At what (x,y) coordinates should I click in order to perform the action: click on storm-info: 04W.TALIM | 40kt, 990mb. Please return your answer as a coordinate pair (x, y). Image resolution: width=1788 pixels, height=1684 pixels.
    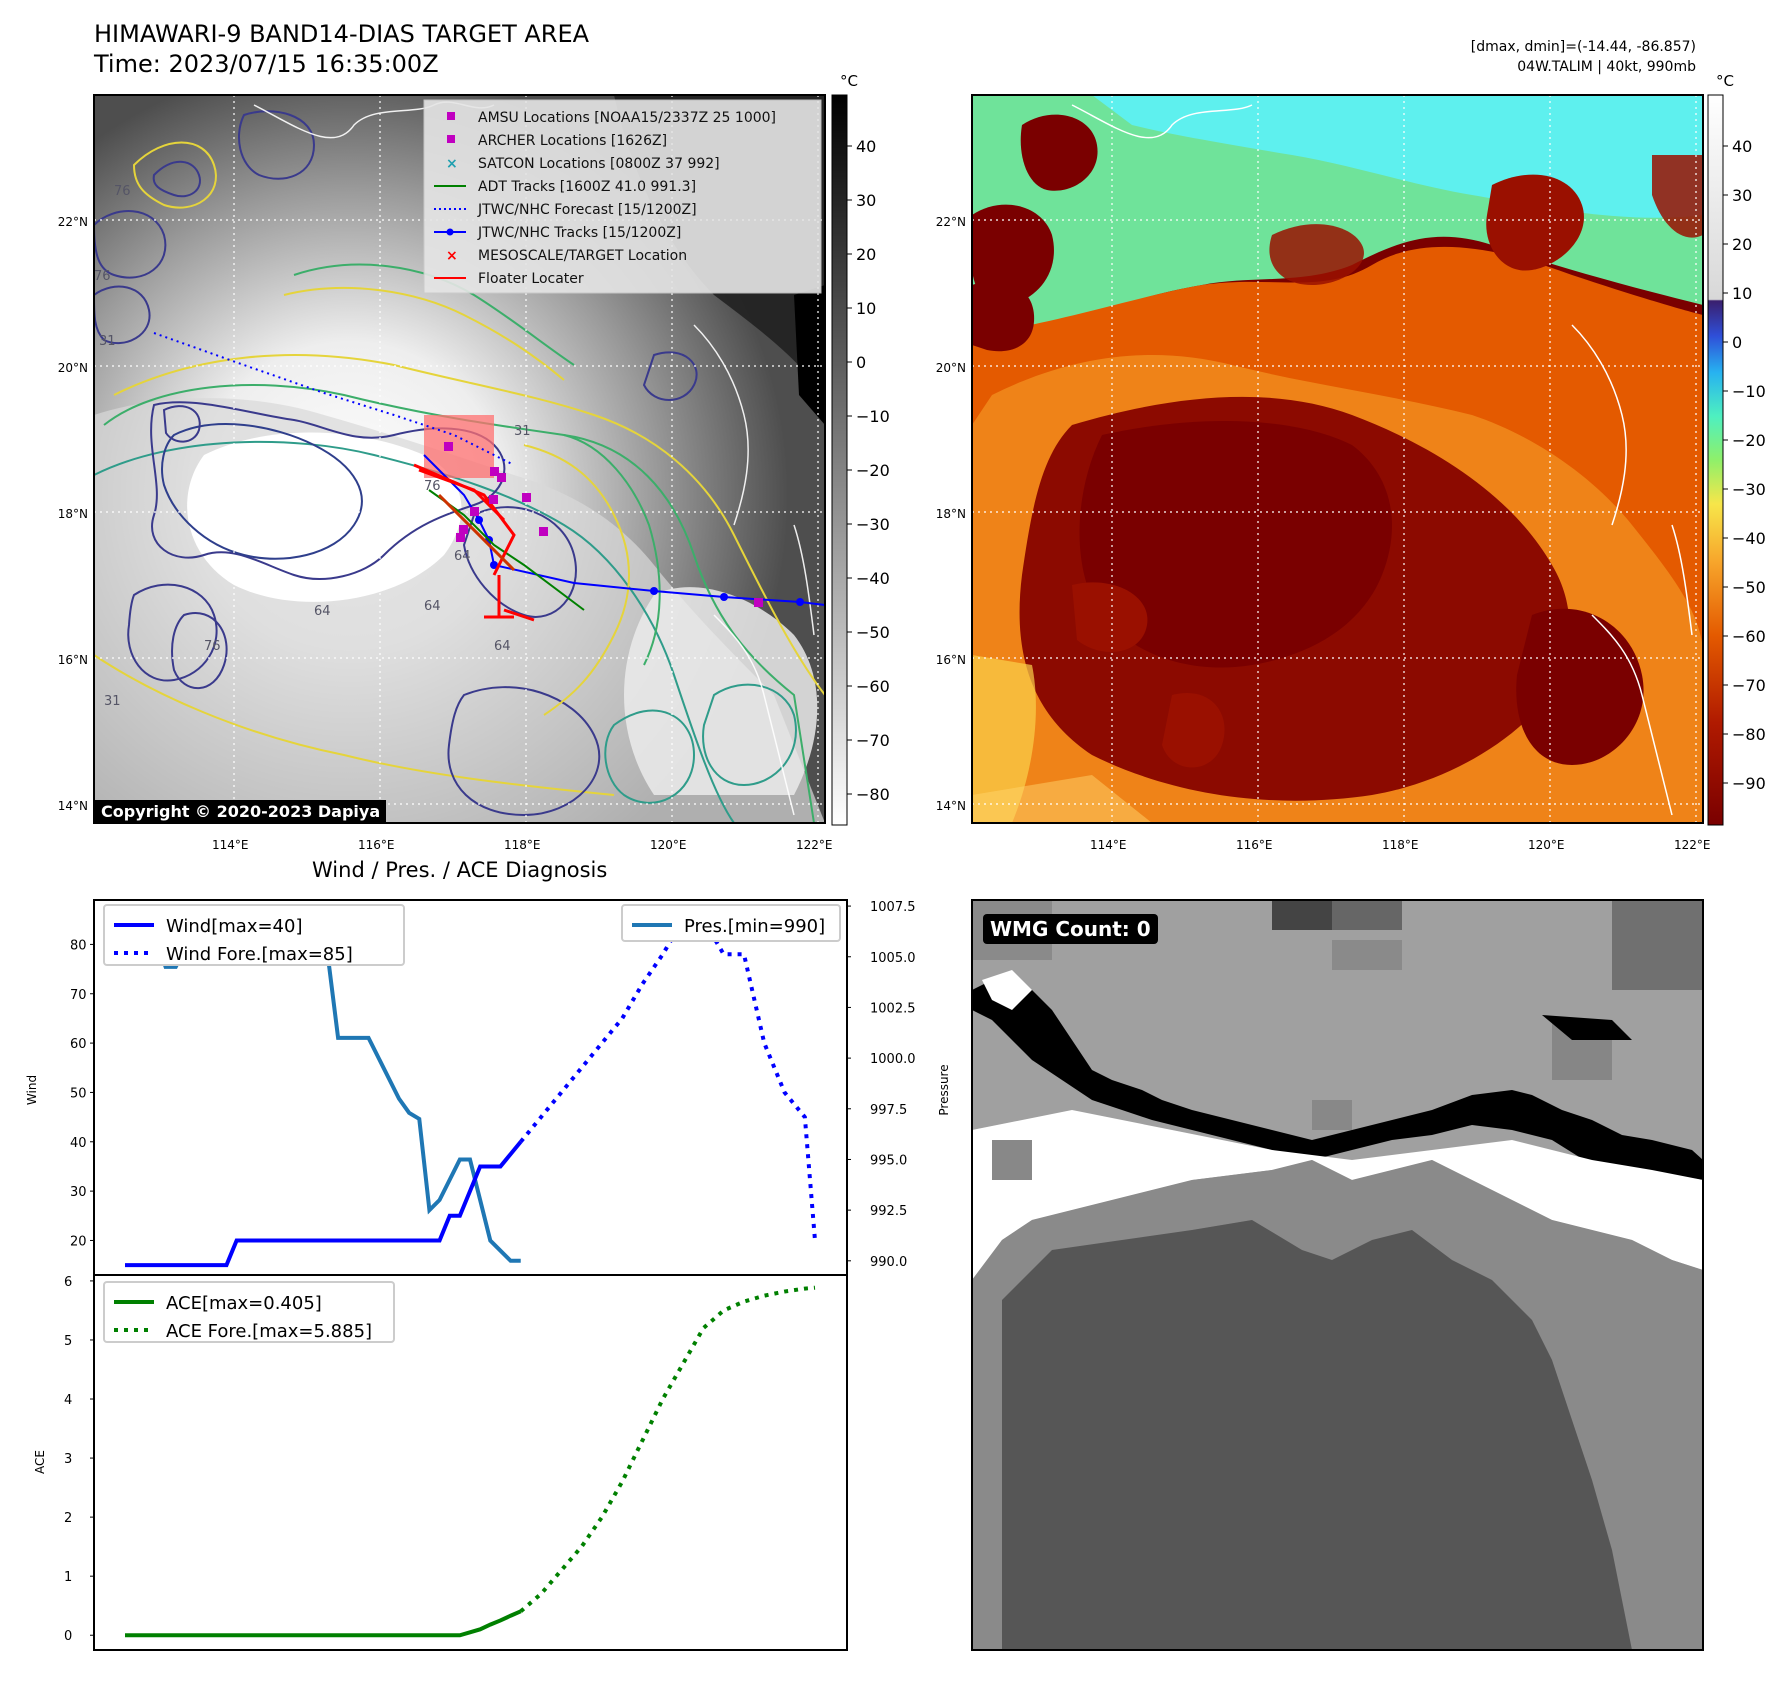
    Looking at the image, I should click on (1606, 67).